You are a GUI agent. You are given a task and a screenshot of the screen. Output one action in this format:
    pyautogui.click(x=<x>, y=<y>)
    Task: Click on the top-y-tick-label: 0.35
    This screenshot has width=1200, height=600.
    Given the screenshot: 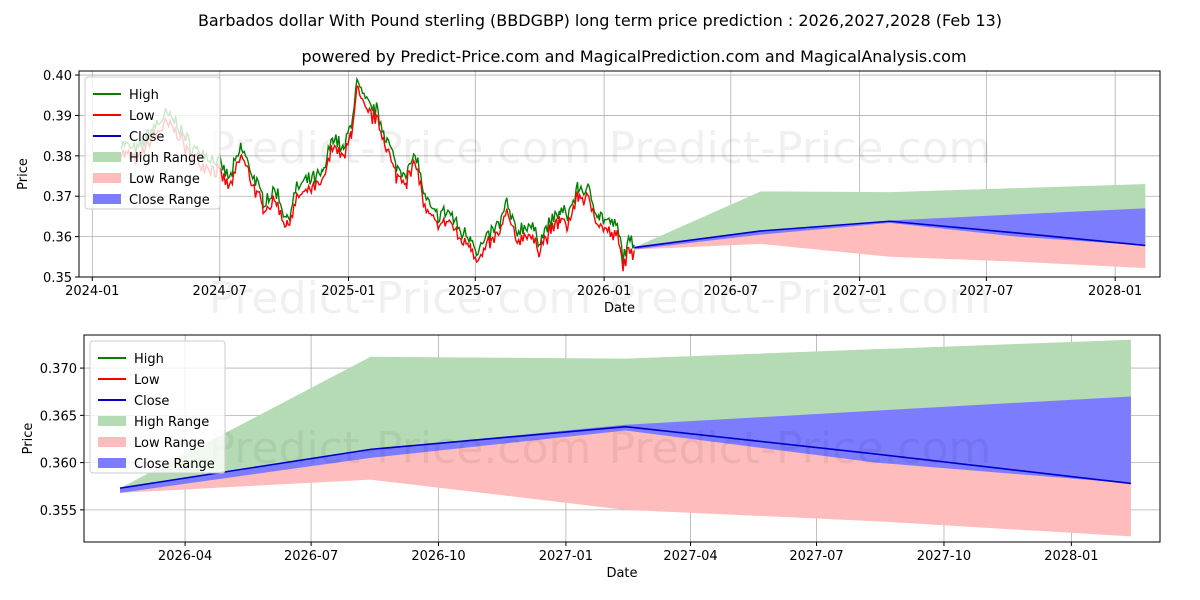 What is the action you would take?
    pyautogui.click(x=57, y=278)
    